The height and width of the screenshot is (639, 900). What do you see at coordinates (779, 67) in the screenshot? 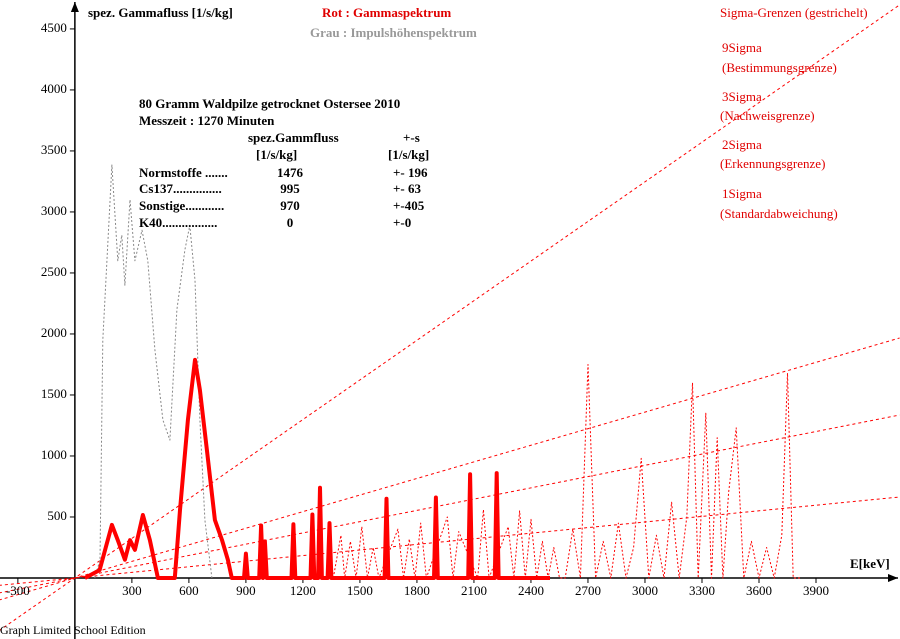
I see `sigma-label: (Bestimmungsgrenze)` at bounding box center [779, 67].